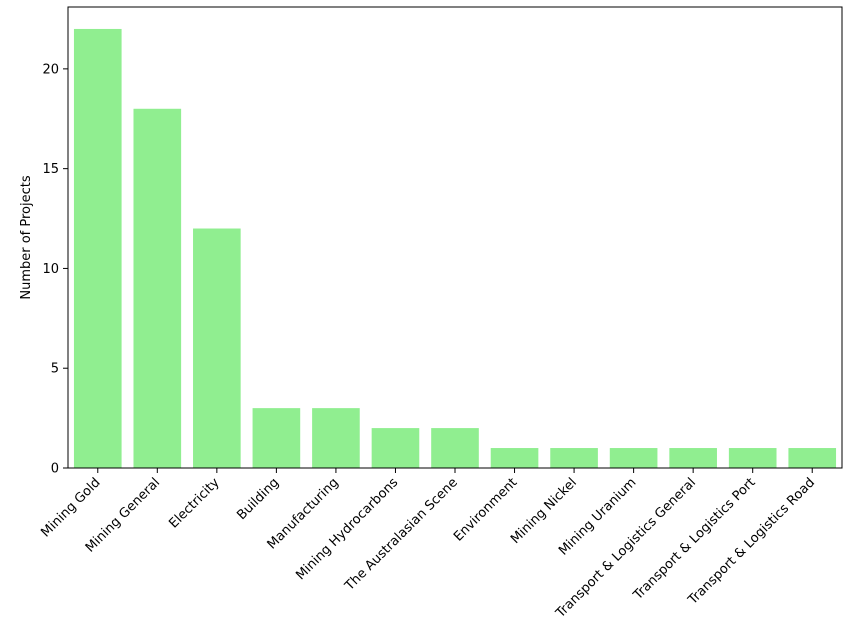 Image resolution: width=850 pixels, height=638 pixels. What do you see at coordinates (55, 469) in the screenshot?
I see `y-tick-label-0: 0` at bounding box center [55, 469].